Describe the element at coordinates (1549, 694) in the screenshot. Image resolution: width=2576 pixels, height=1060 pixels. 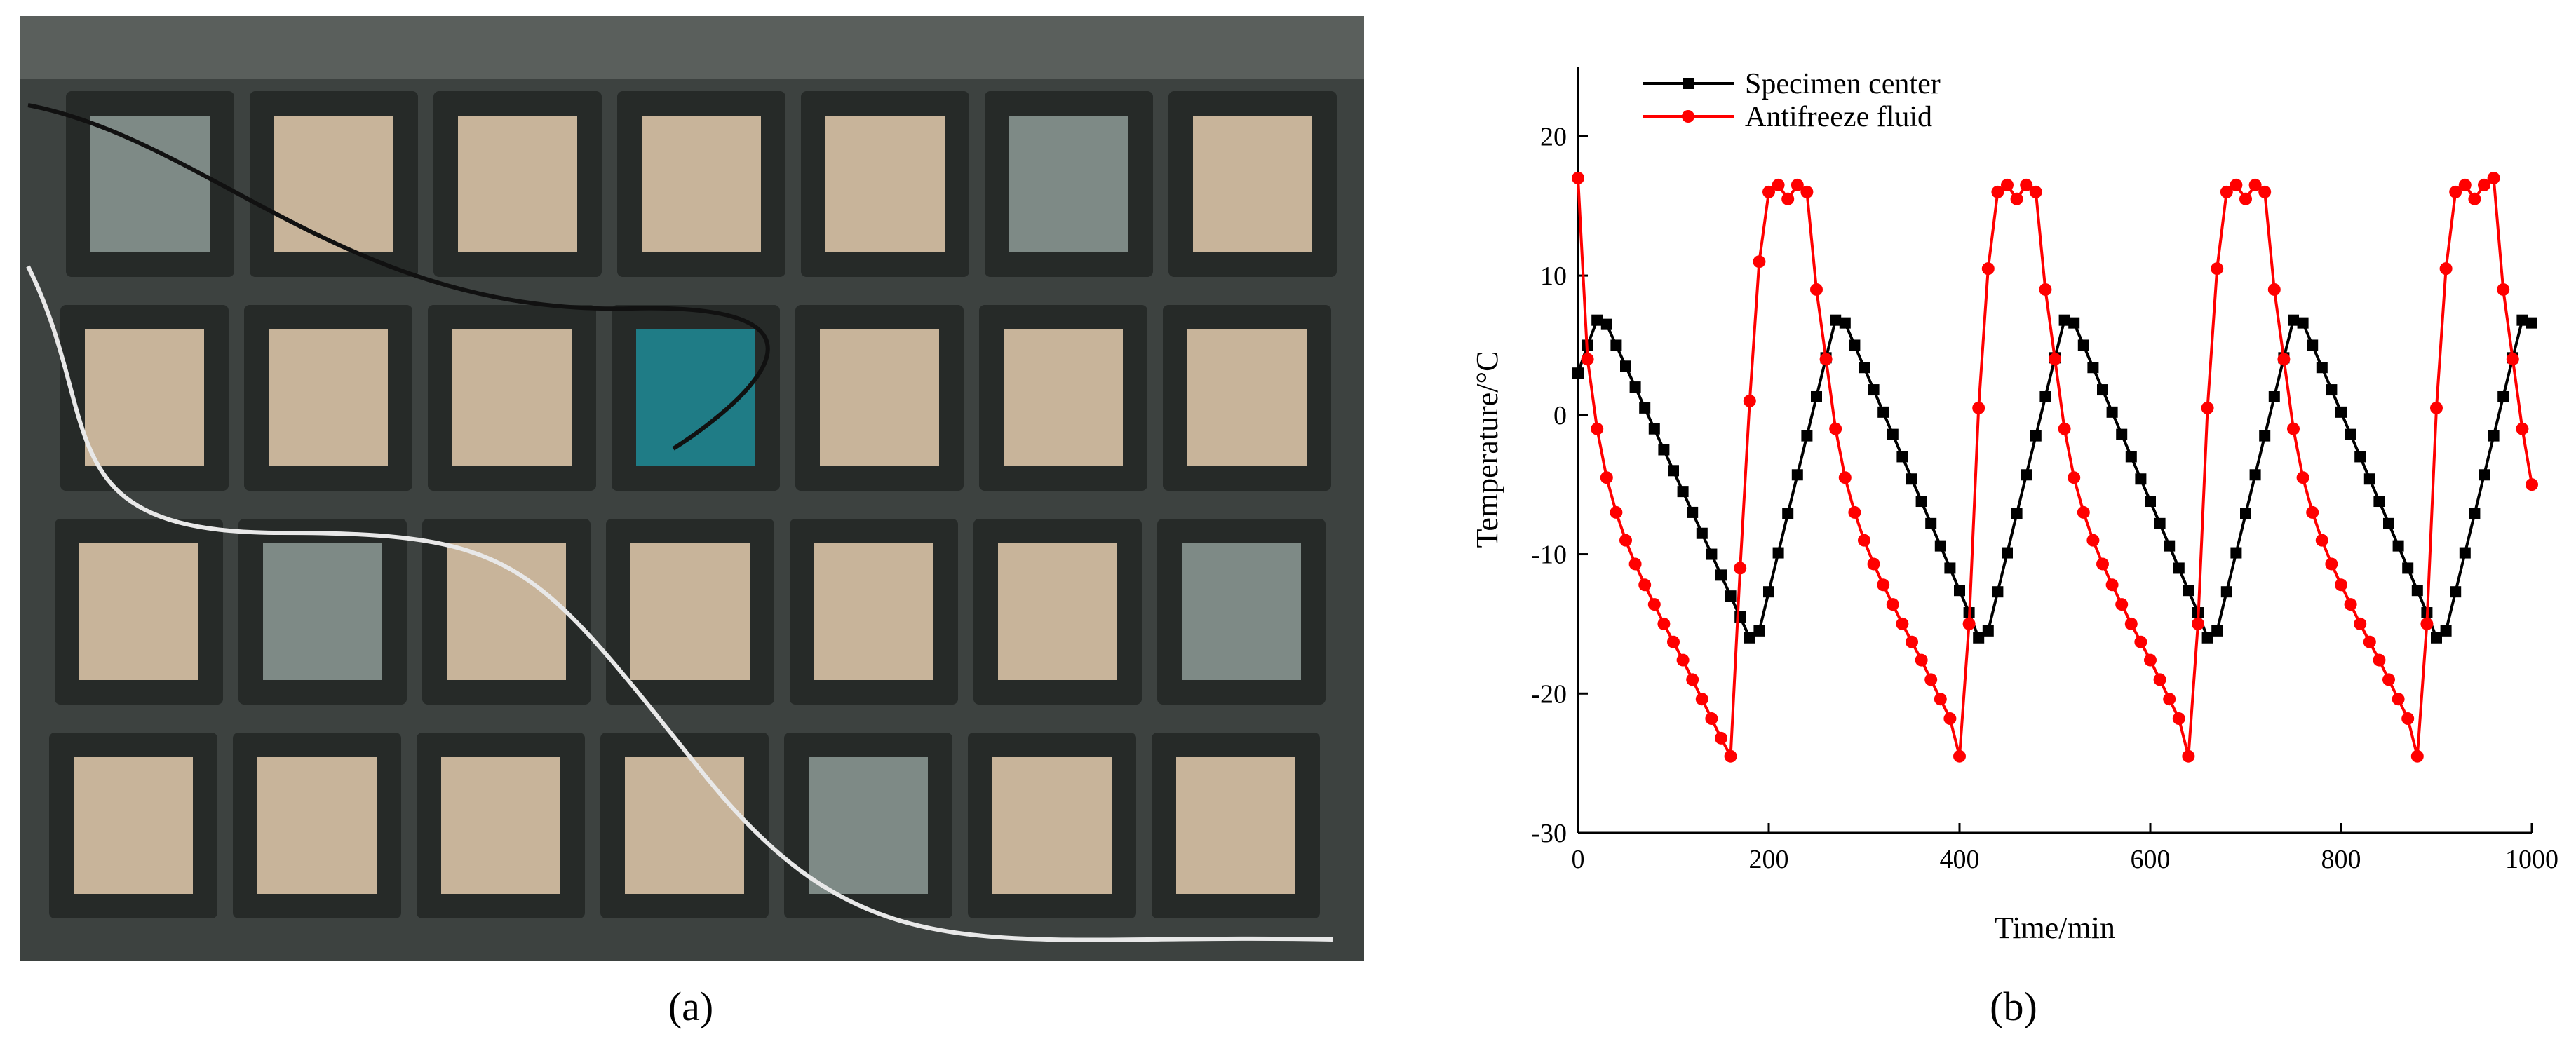
I see `y-tick-label: -20` at that location.